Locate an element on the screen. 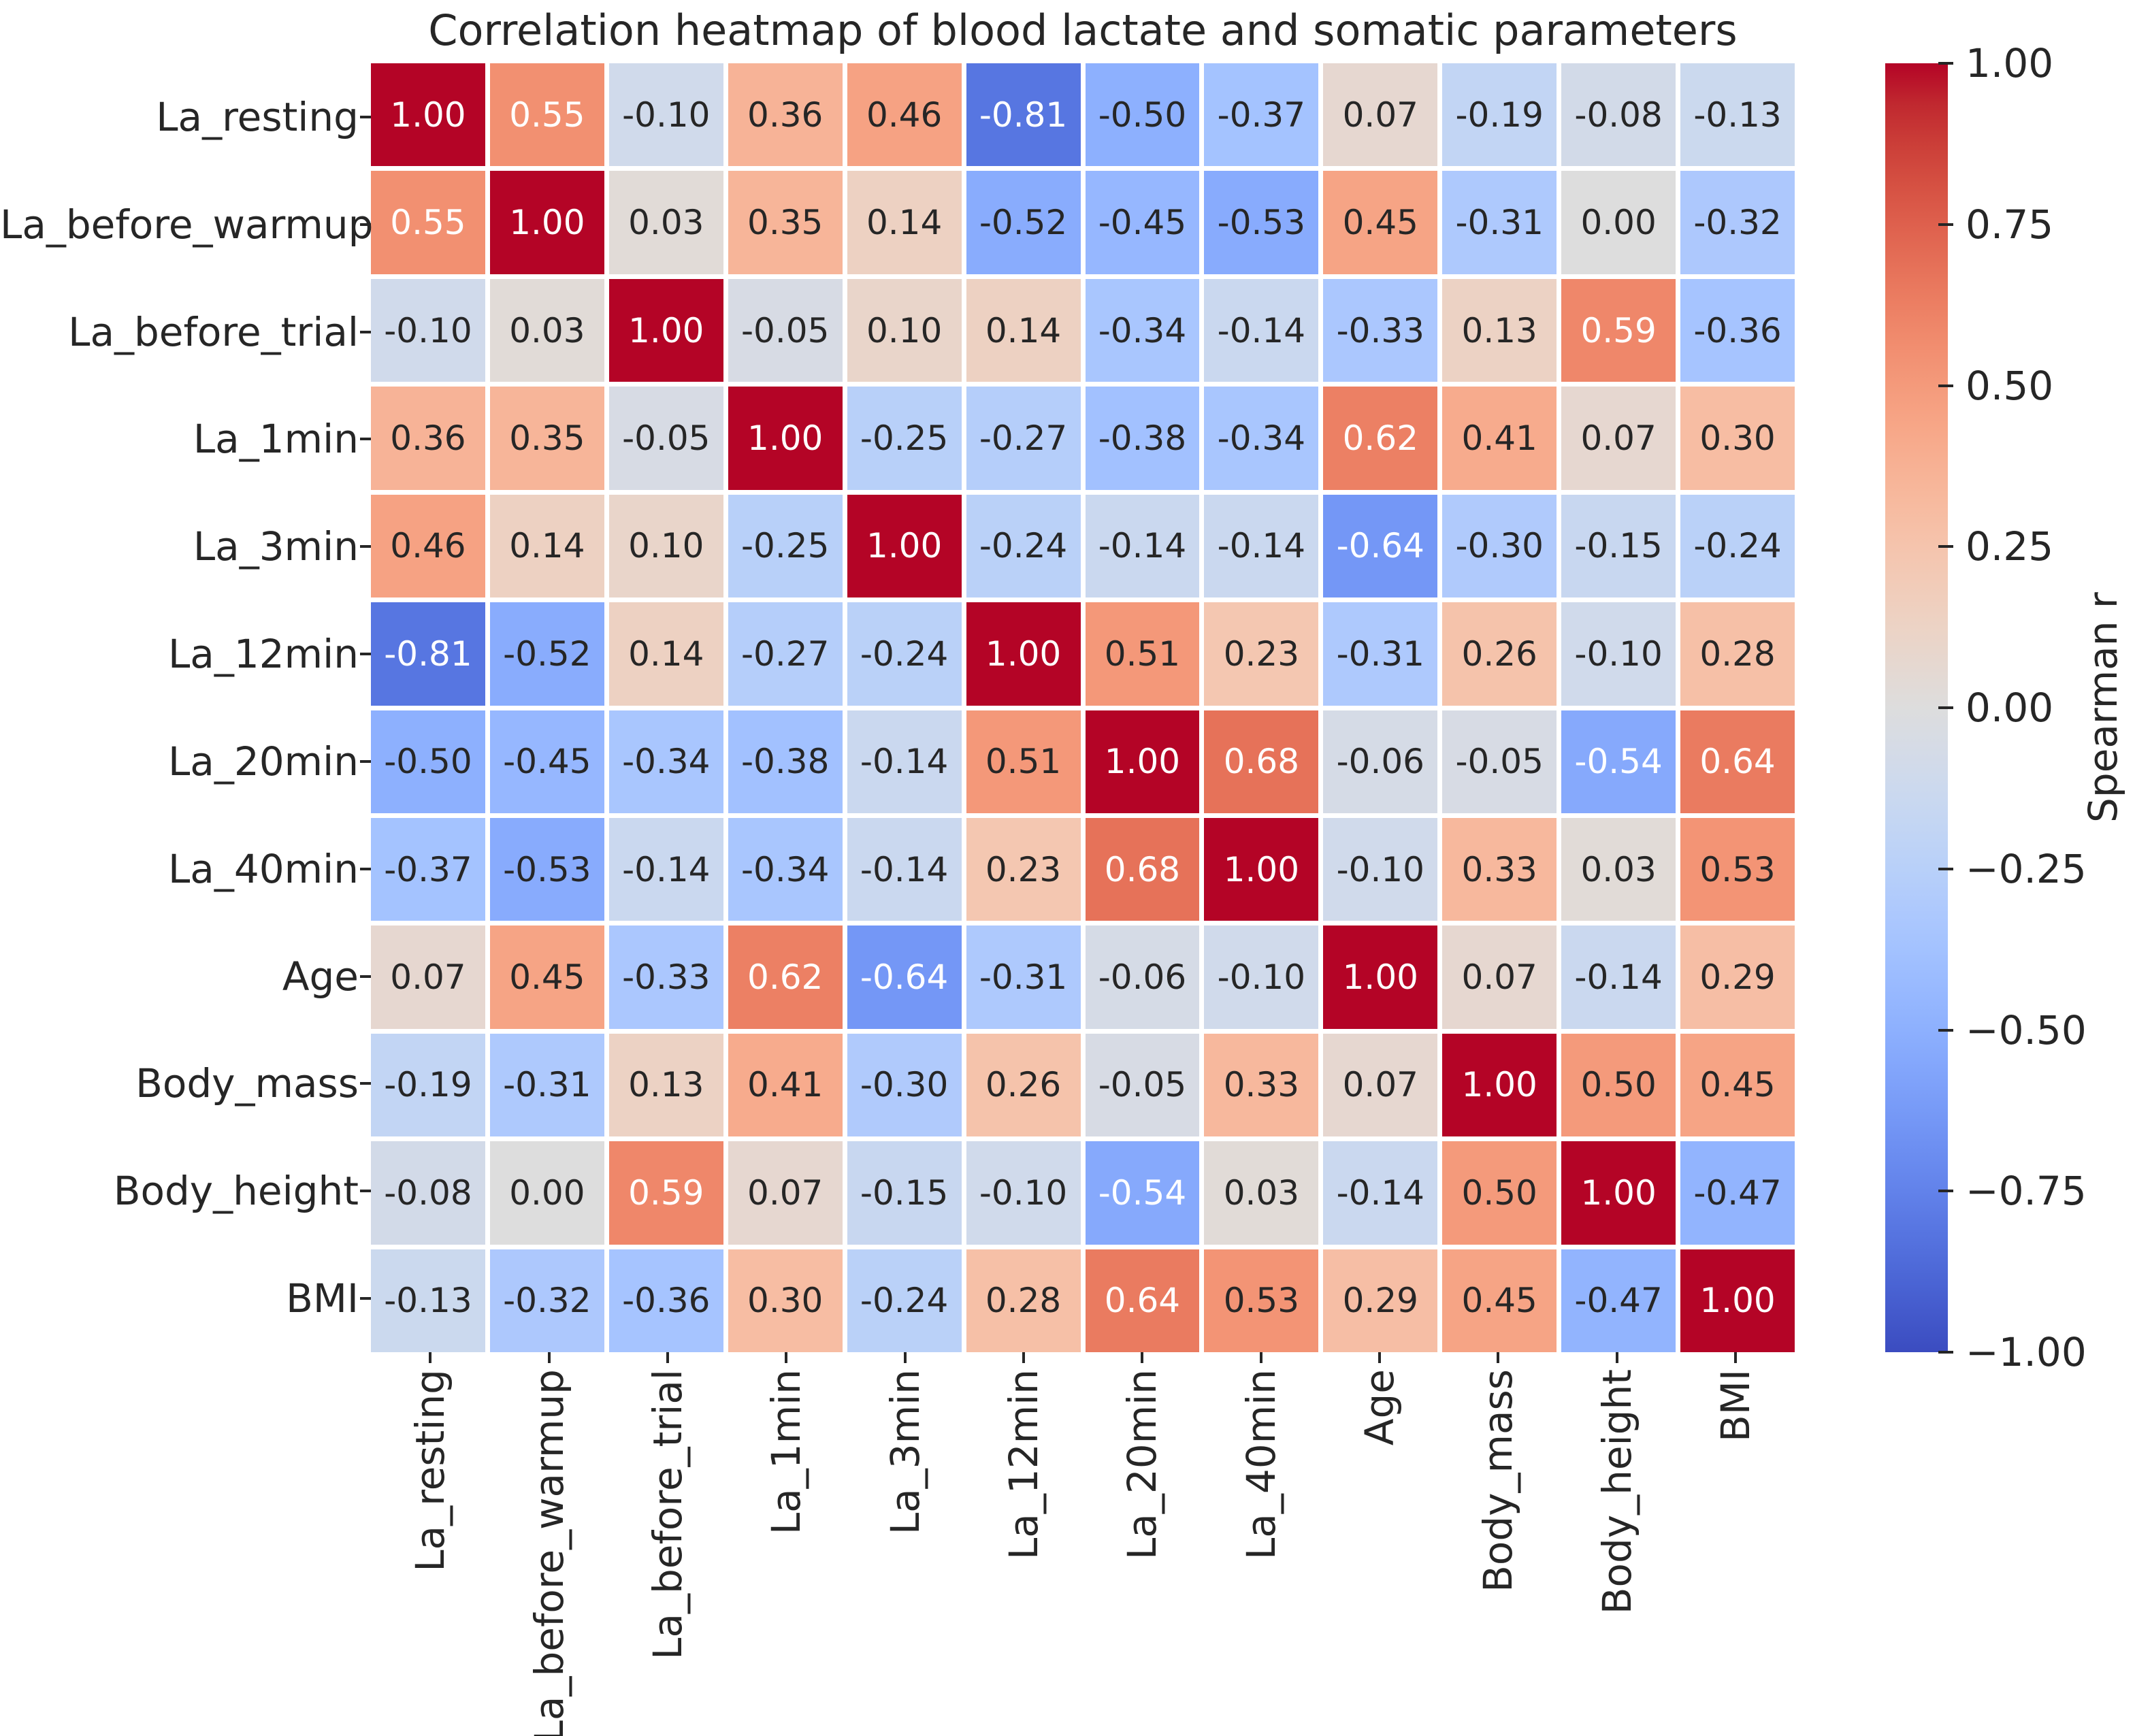  y-tick-label: La_before_trial is located at coordinates (213, 331).